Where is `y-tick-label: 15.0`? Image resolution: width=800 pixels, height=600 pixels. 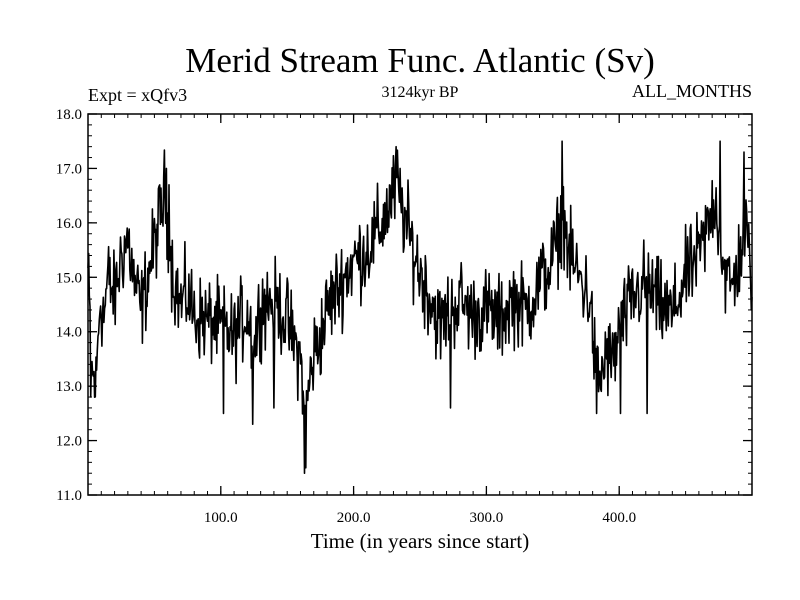
y-tick-label: 15.0 is located at coordinates (69, 278).